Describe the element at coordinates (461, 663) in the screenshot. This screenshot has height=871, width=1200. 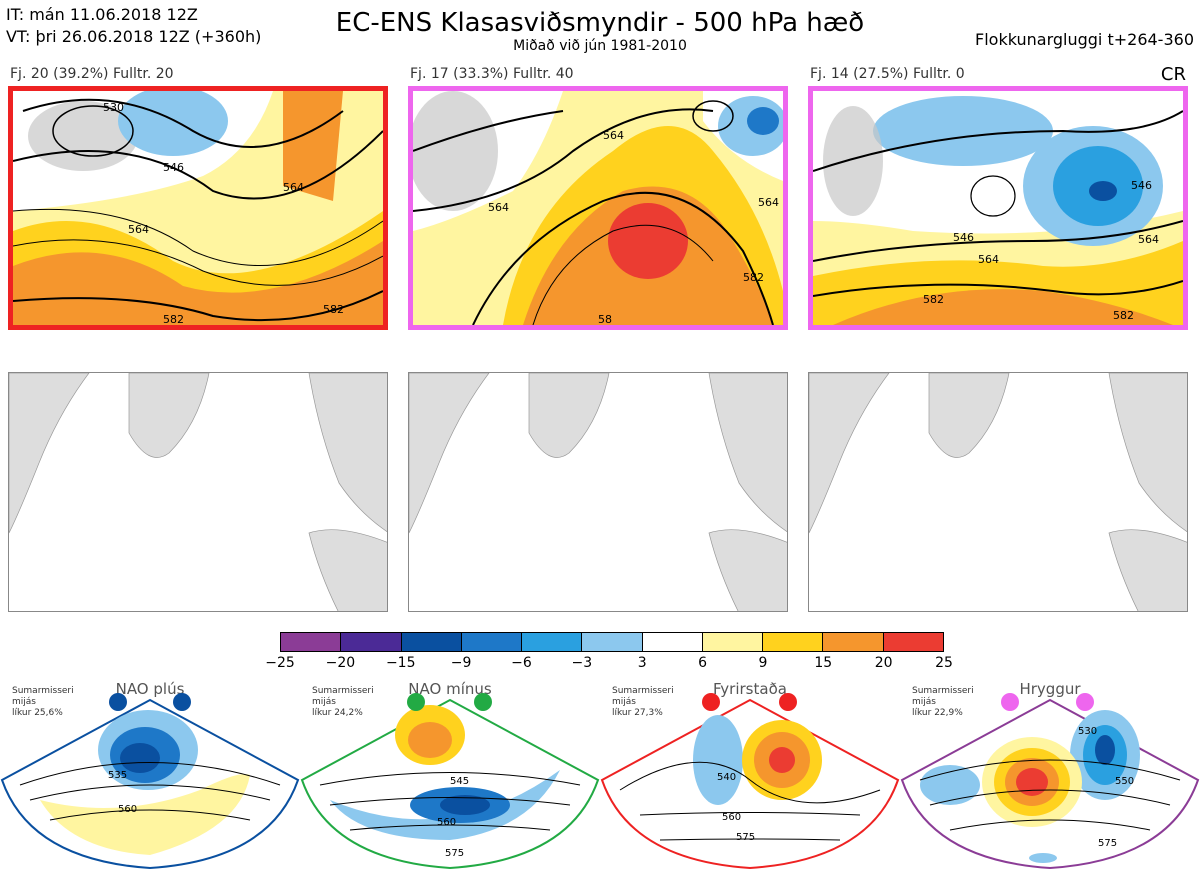
I see `colorbar-tick: −9` at that location.